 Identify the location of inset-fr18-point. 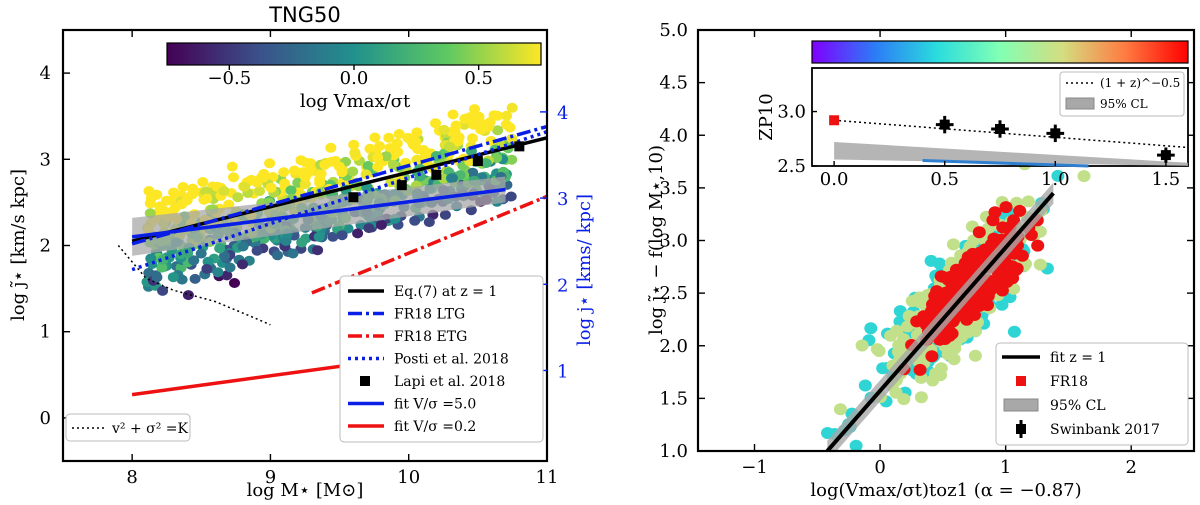
(834, 120).